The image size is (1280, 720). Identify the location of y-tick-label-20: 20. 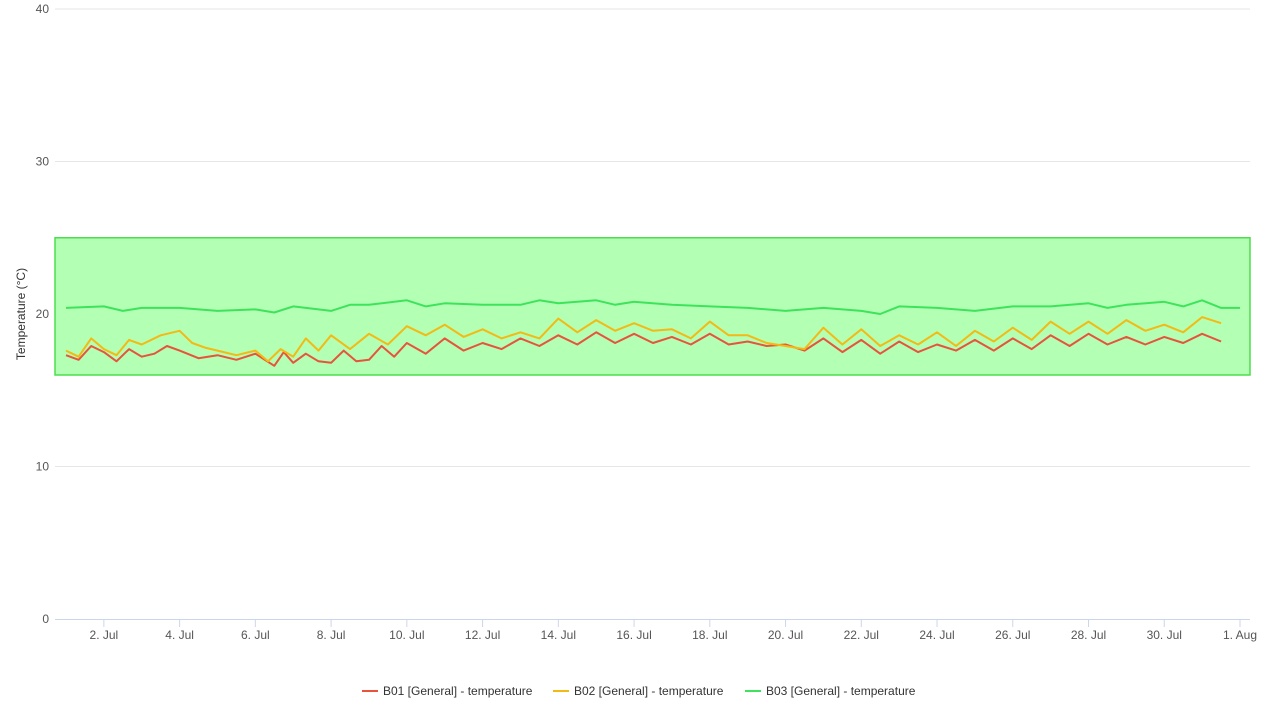
(43, 314).